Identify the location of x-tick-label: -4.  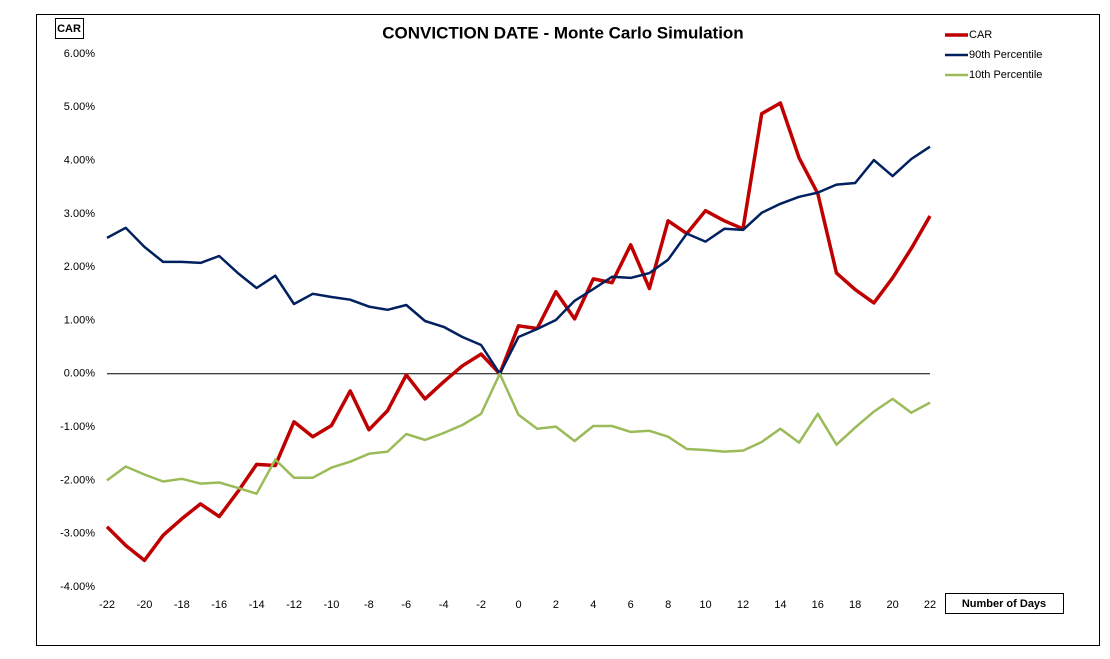
(444, 605).